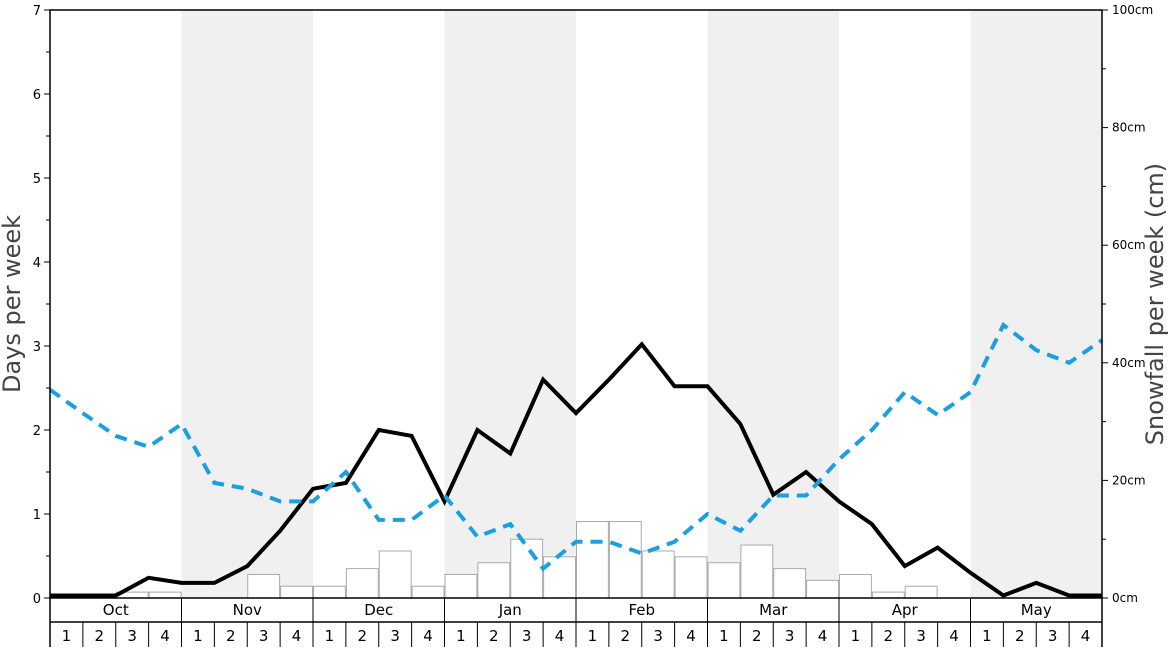 This screenshot has width=1168, height=648. I want to click on month-label: Jan, so click(510, 610).